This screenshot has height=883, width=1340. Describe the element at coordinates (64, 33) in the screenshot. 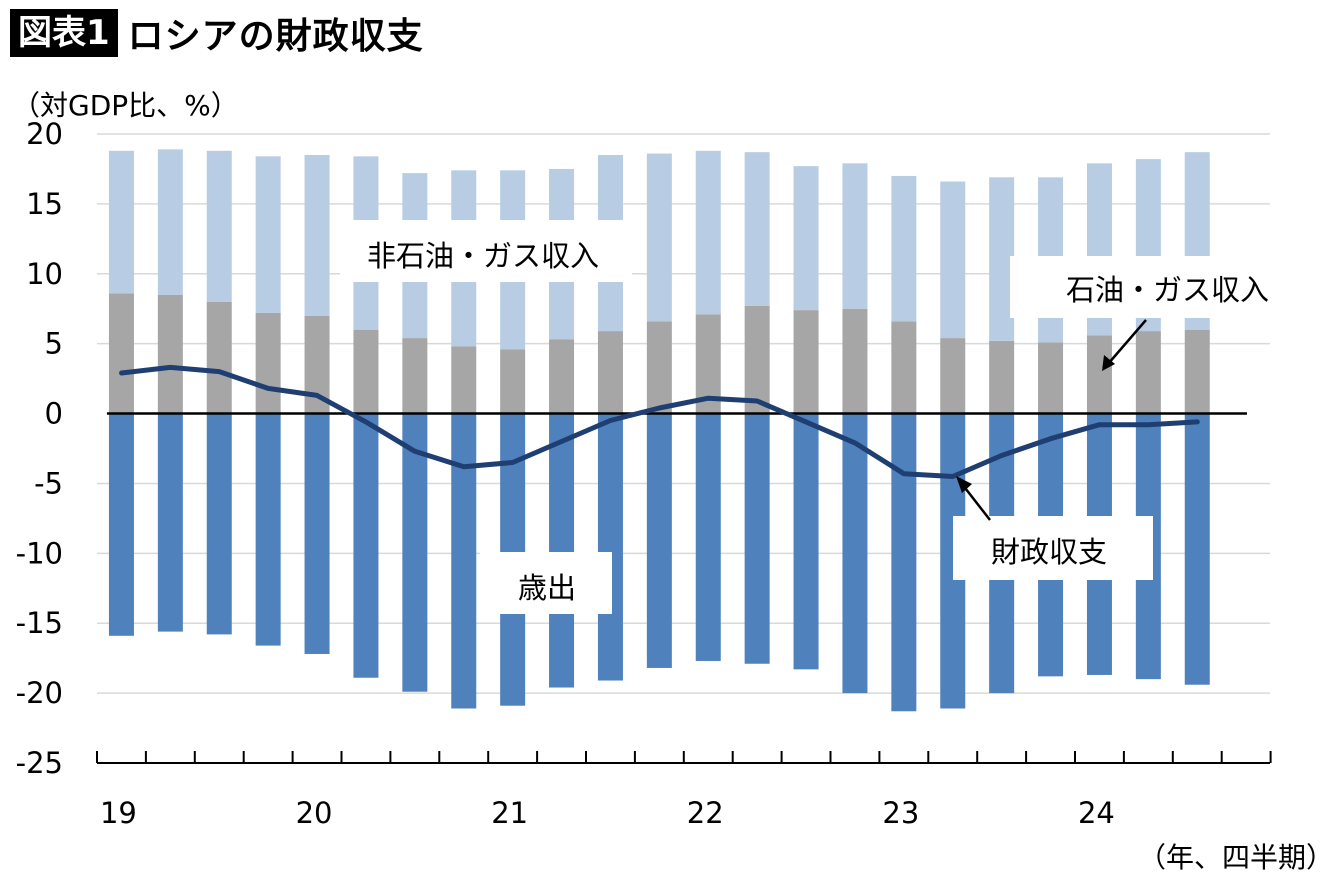

I see `figure-badge: 図表1` at that location.